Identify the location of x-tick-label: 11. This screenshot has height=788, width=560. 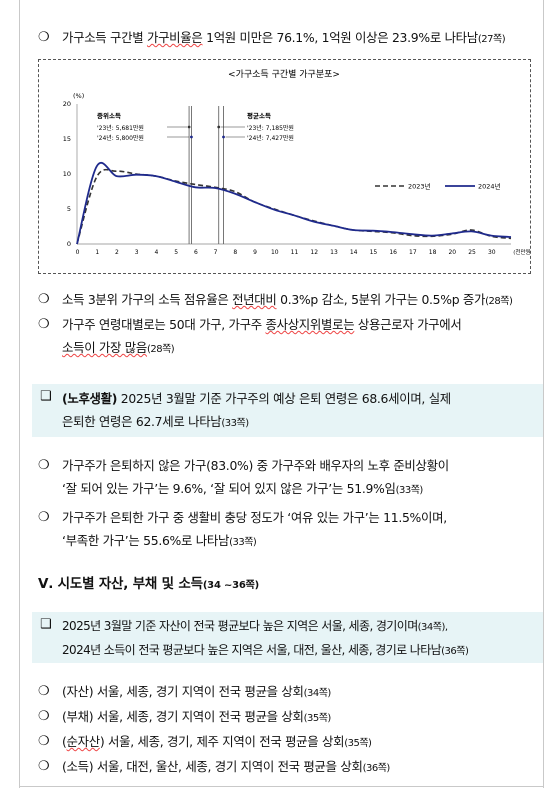
(295, 252).